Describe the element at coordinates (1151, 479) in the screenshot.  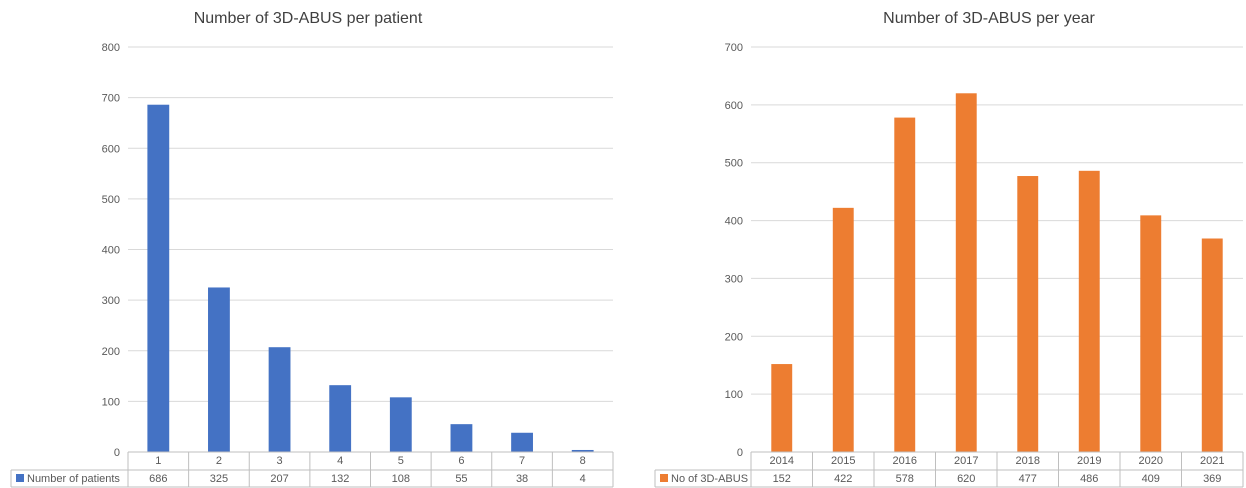
I see `data-label: 409` at that location.